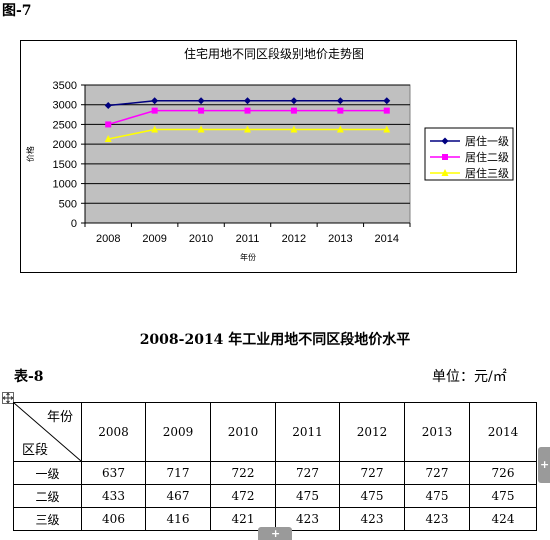 The width and height of the screenshot is (550, 540). What do you see at coordinates (275, 340) in the screenshot?
I see `document-title: 2008-2014 年工业用地不同区段地价水平` at bounding box center [275, 340].